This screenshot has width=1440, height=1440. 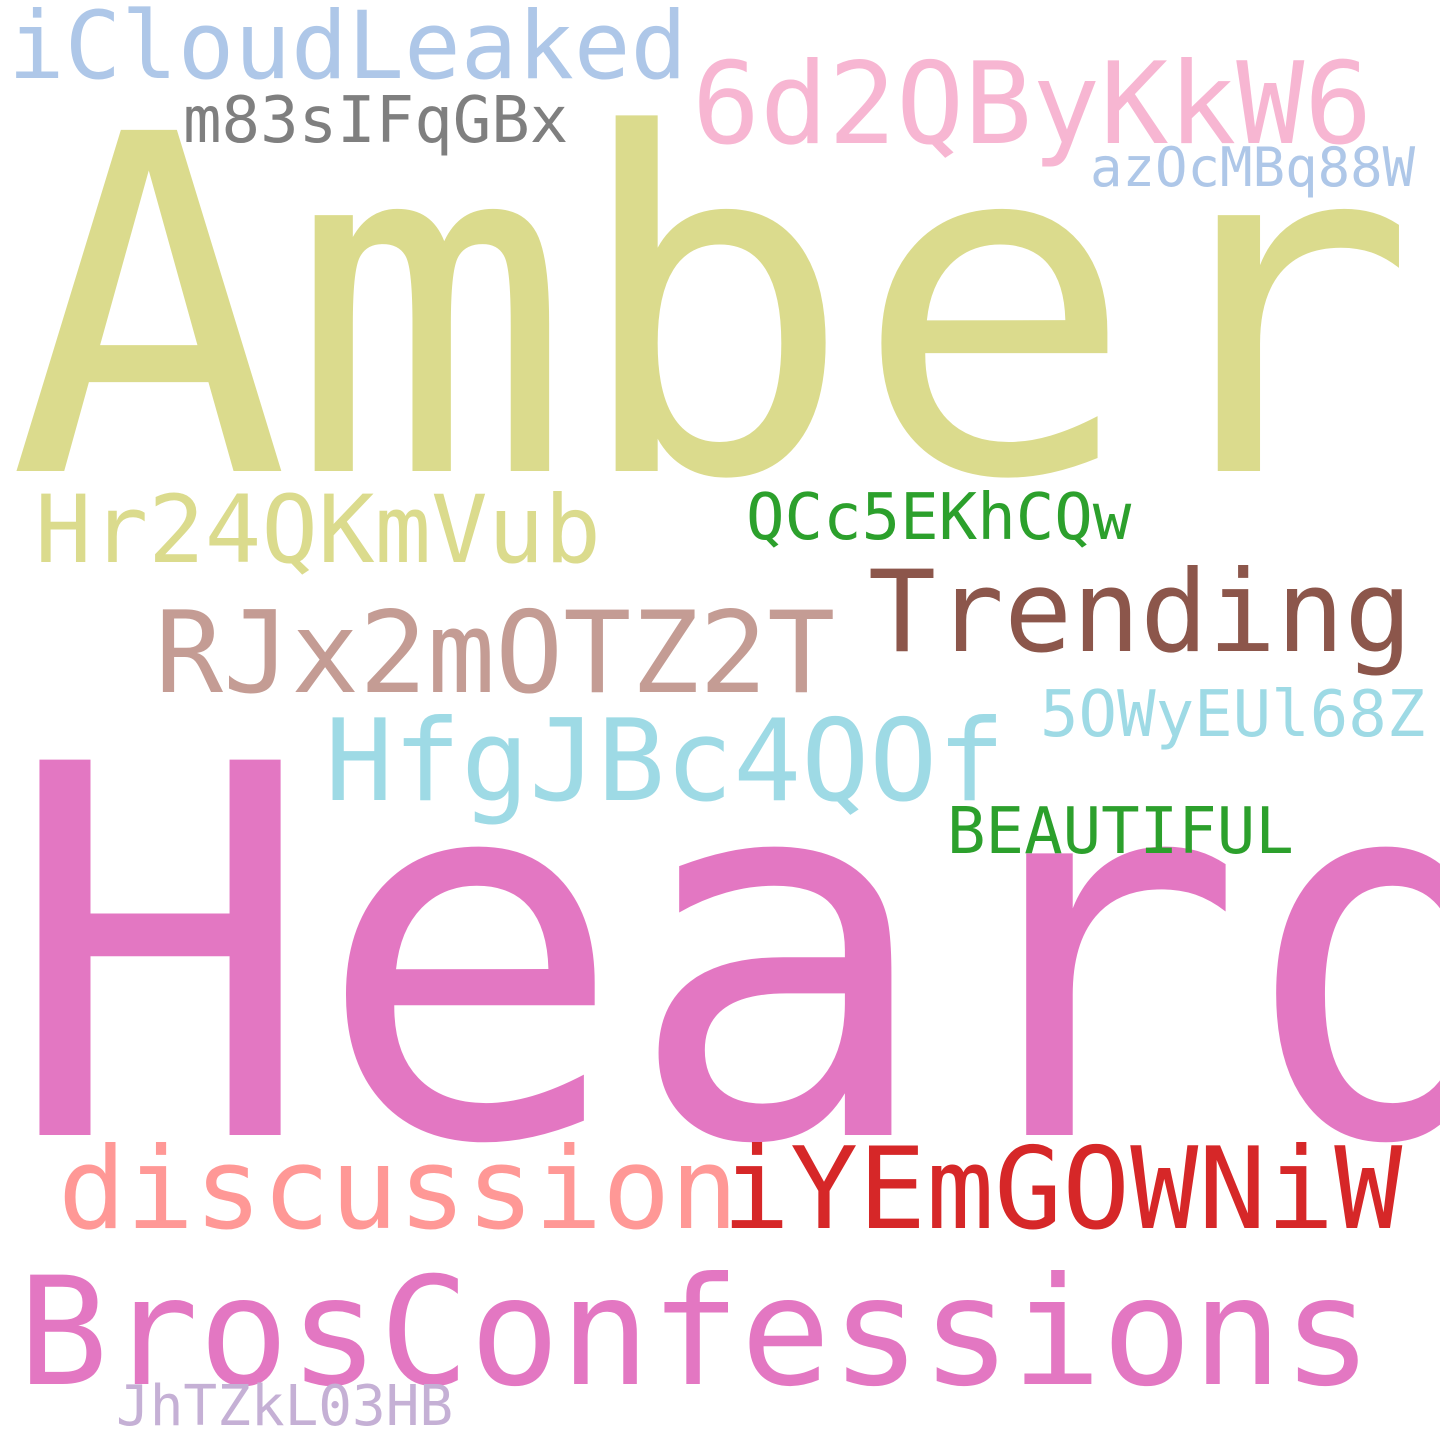 I want to click on word-m83sifqgbx: m83sIFqGBx, so click(x=376, y=121).